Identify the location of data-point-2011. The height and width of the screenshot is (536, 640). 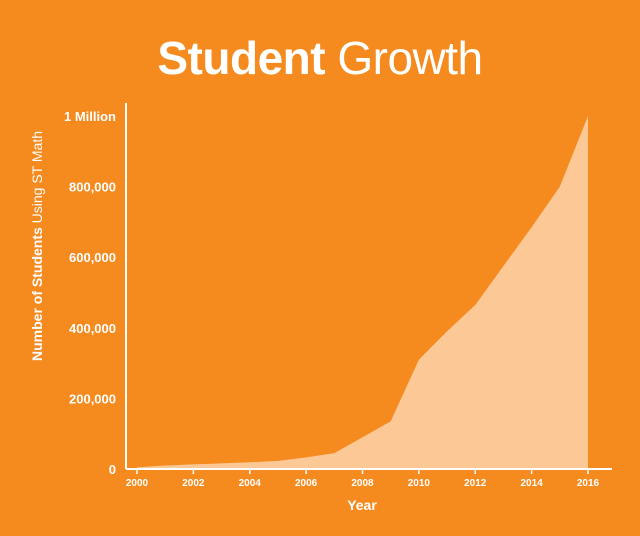
(447, 331).